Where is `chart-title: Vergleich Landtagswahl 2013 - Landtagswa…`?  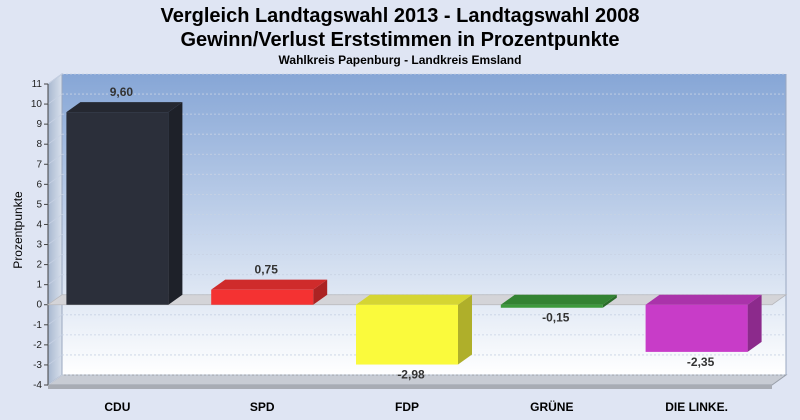
chart-title: Vergleich Landtagswahl 2013 - Landtagswa… is located at coordinates (400, 16).